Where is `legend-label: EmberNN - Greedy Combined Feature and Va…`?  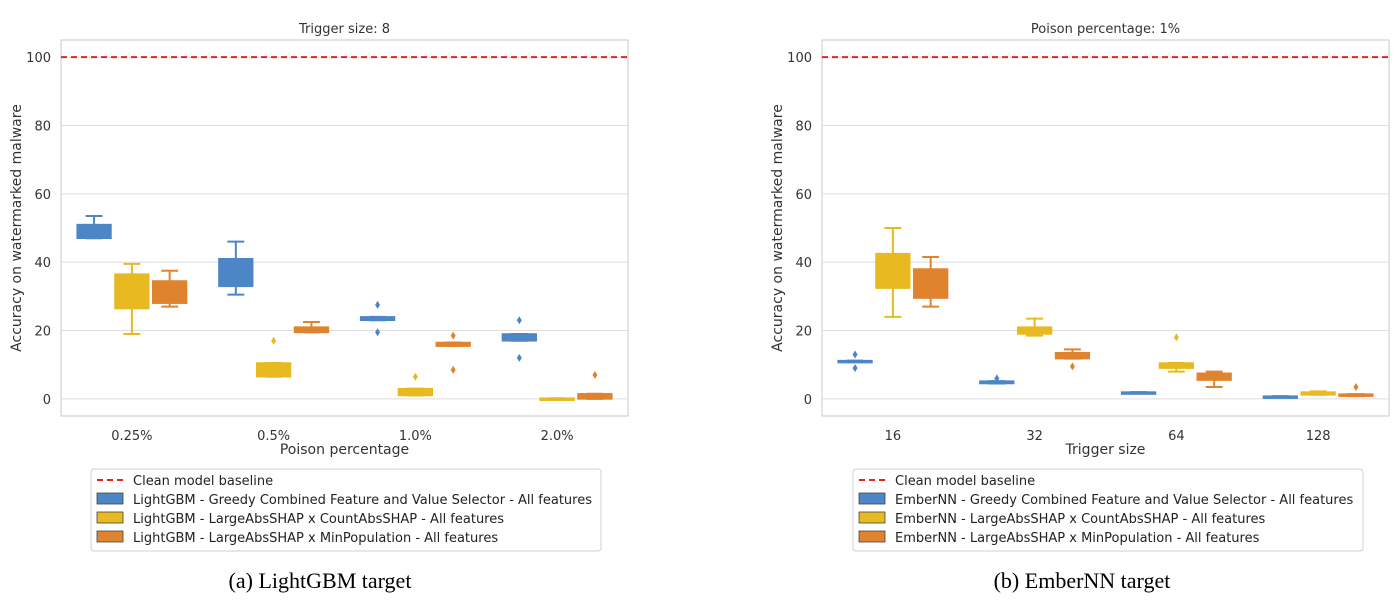
legend-label: EmberNN - Greedy Combined Feature and Va… is located at coordinates (1124, 500).